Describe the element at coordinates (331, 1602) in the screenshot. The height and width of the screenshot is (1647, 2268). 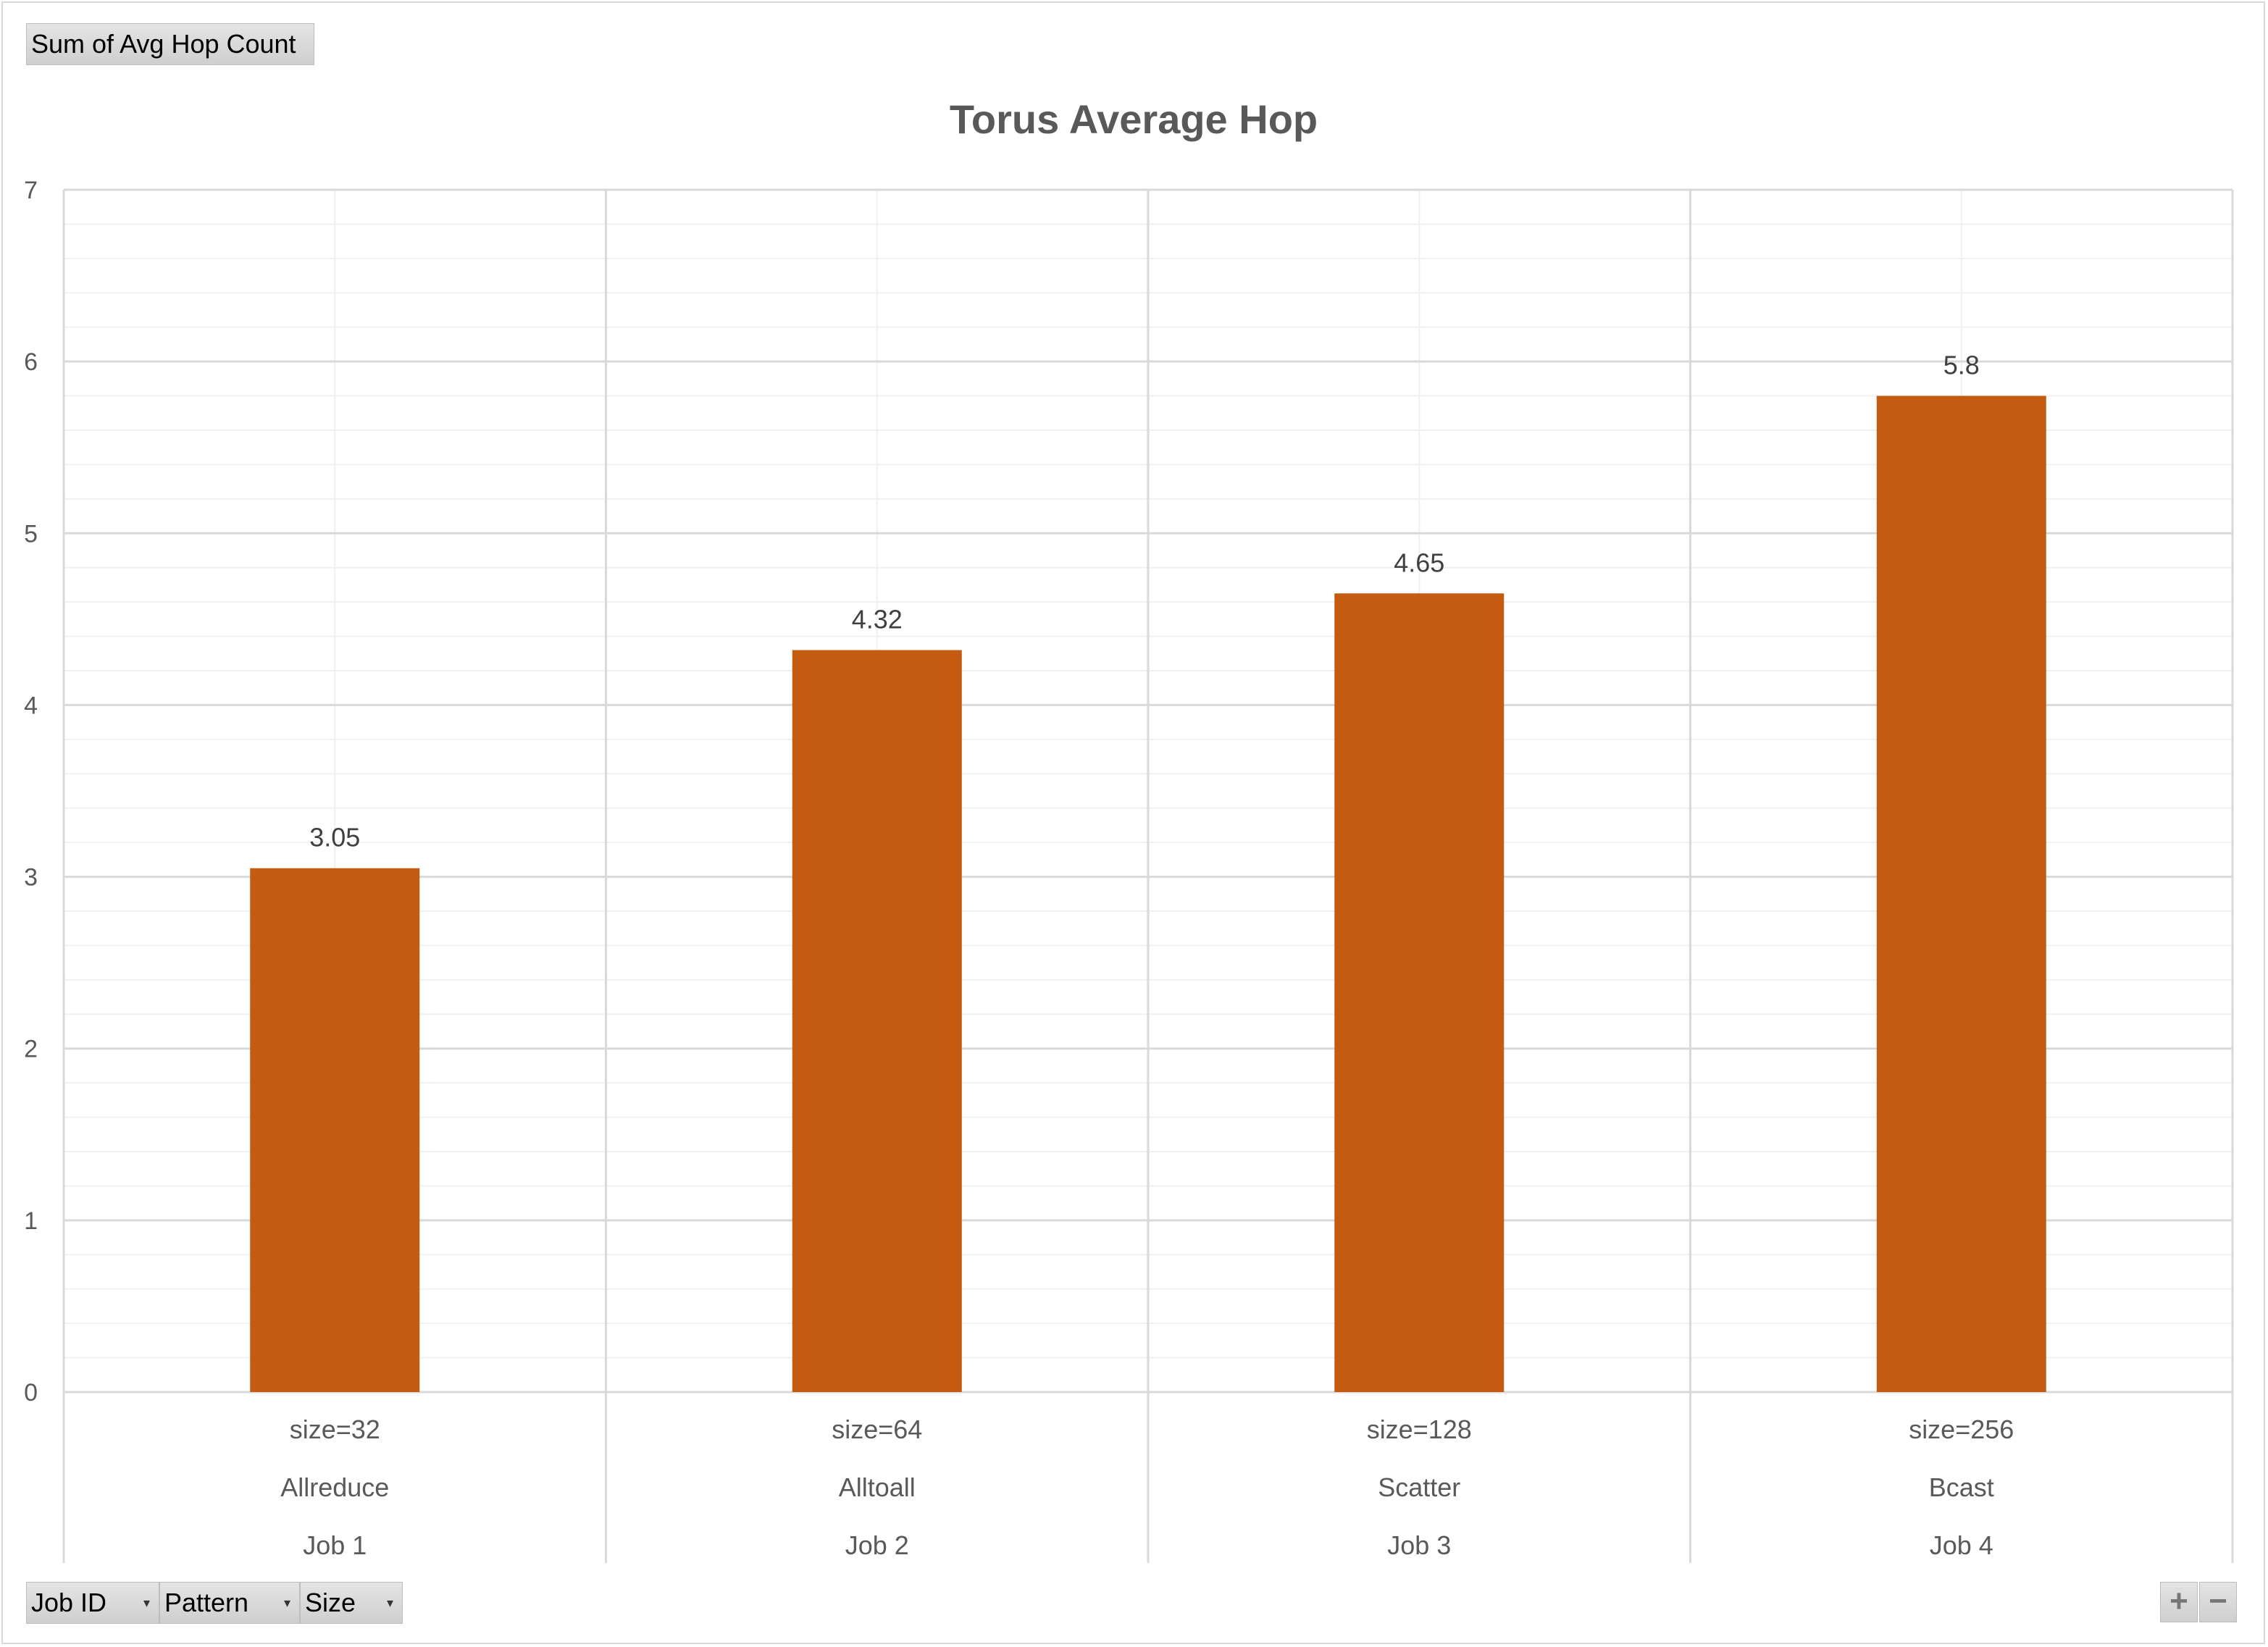
I see `size-field-label: Size` at that location.